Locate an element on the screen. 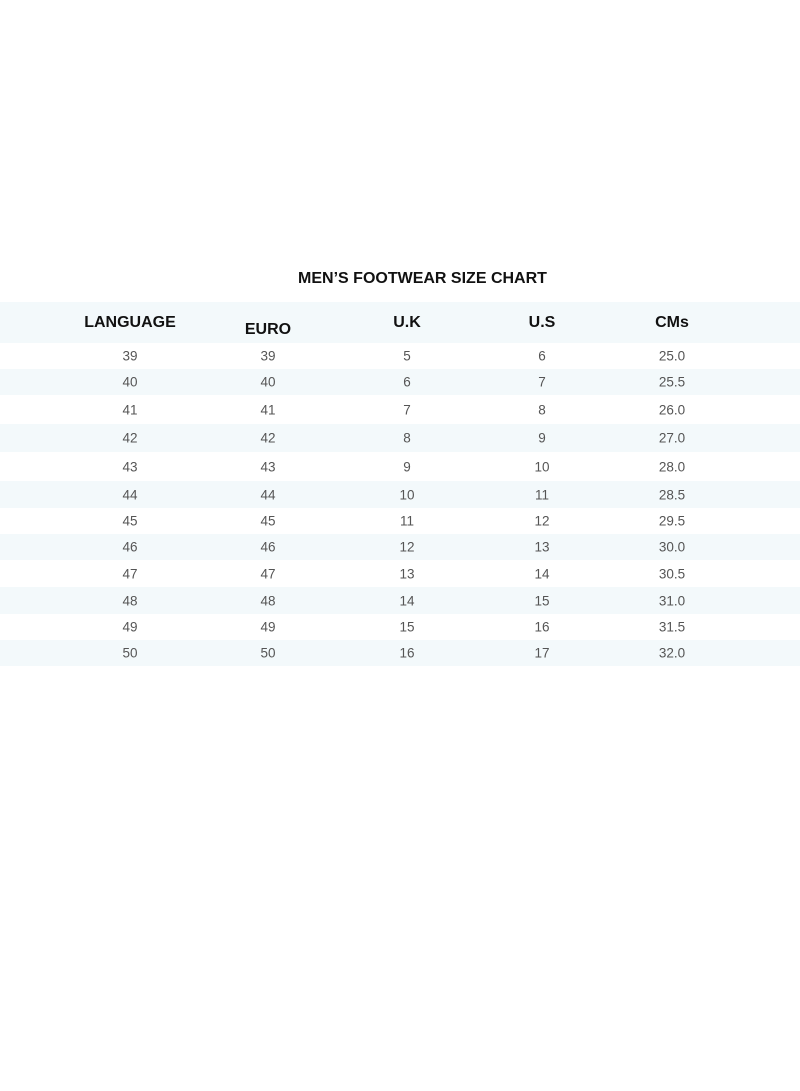  table-row: 44 44 10 11 28.5 is located at coordinates (400, 494).